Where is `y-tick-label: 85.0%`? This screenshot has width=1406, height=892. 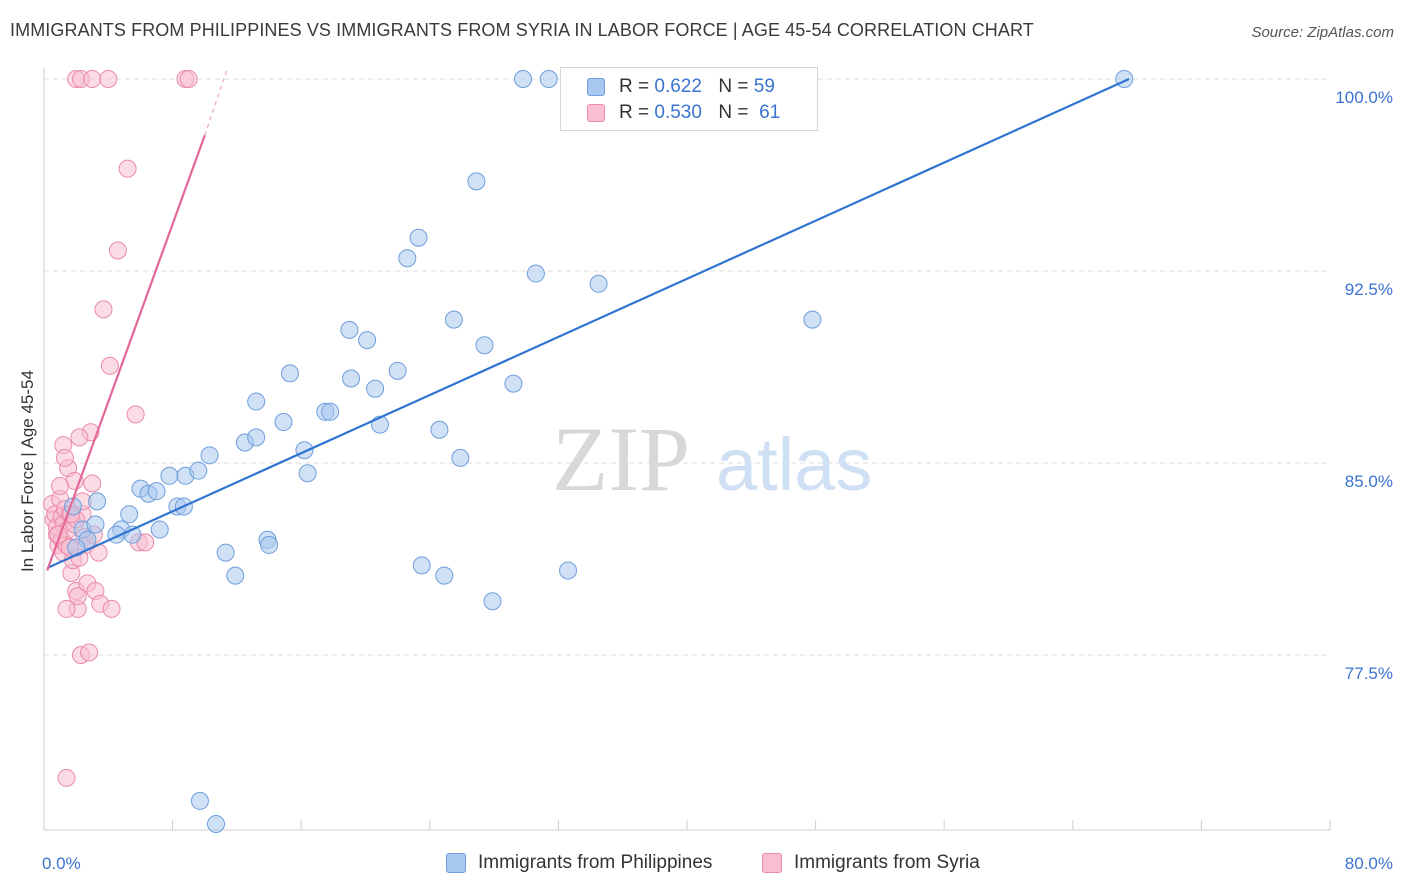
y-tick-label: 85.0% is located at coordinates (1369, 481).